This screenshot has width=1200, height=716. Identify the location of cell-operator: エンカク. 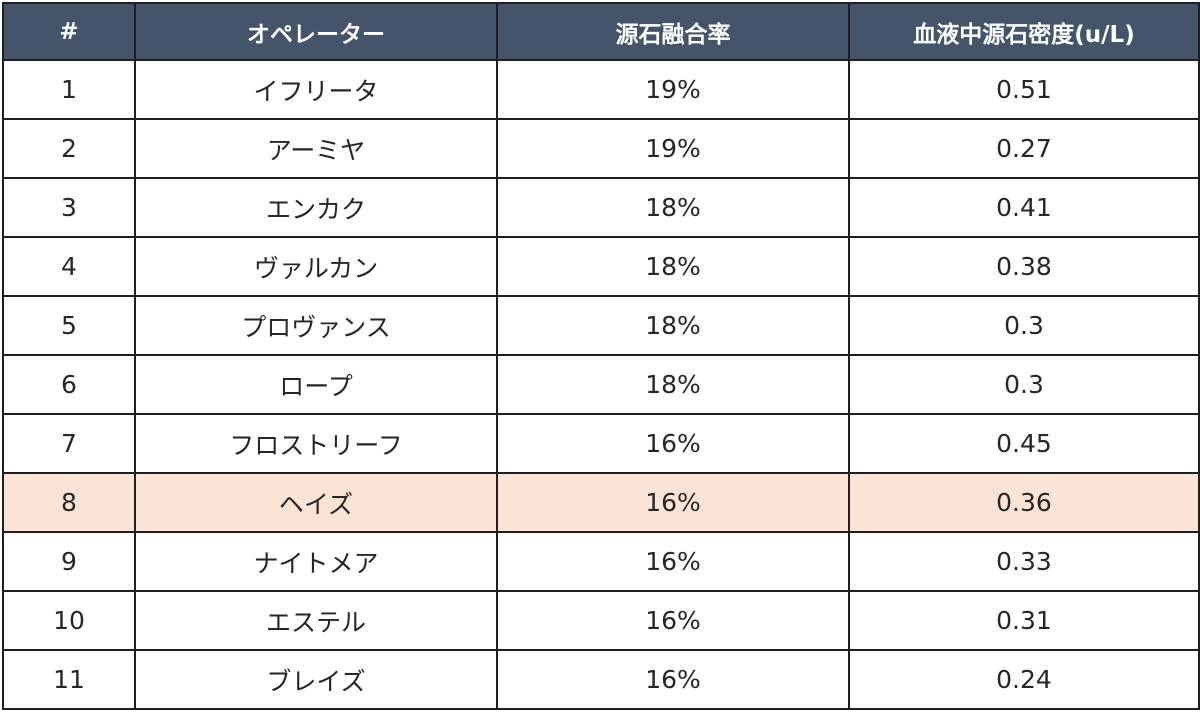
(316, 207).